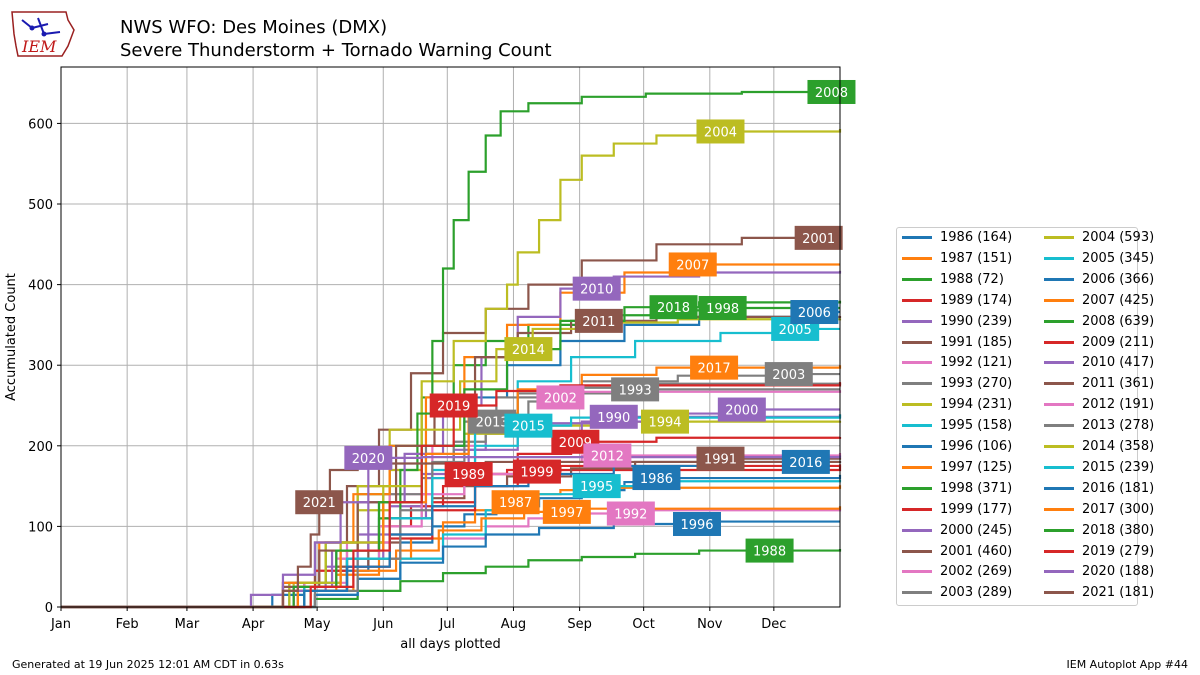  Describe the element at coordinates (613, 418) in the screenshot. I see `series-label-1990: 1990` at that location.